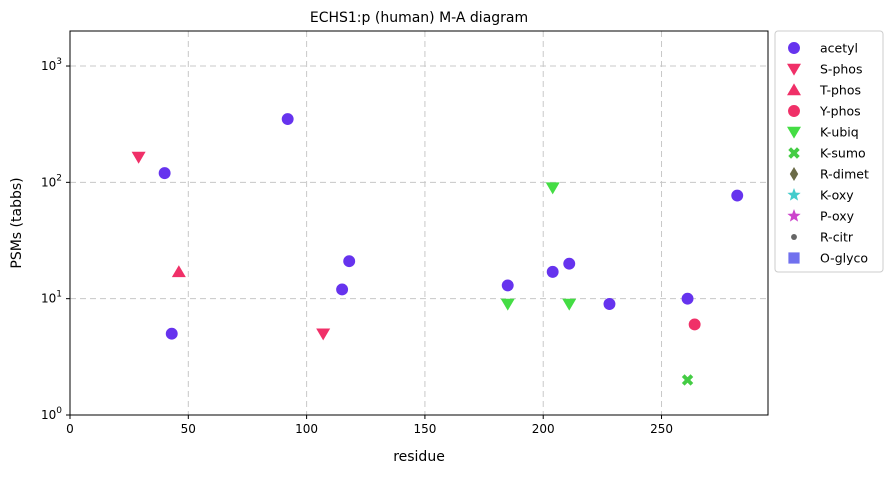  Describe the element at coordinates (419, 457) in the screenshot. I see `x-axis-label: residue` at that location.